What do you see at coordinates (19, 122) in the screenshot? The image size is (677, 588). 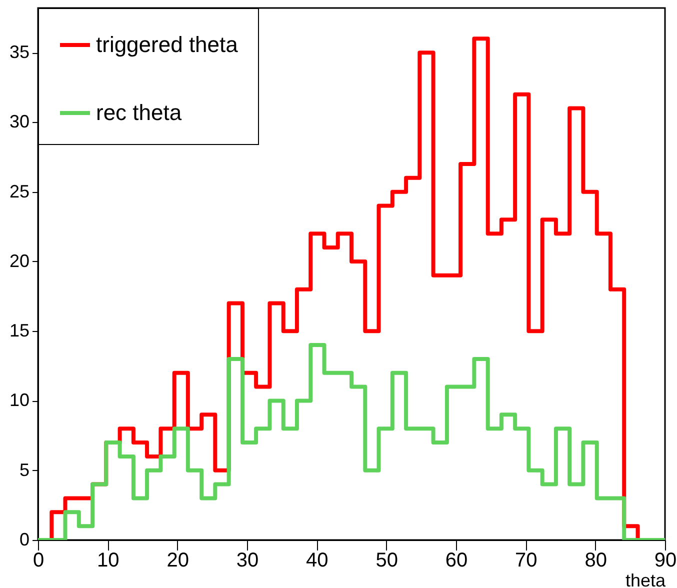 I see `y-tick-label: 30` at bounding box center [19, 122].